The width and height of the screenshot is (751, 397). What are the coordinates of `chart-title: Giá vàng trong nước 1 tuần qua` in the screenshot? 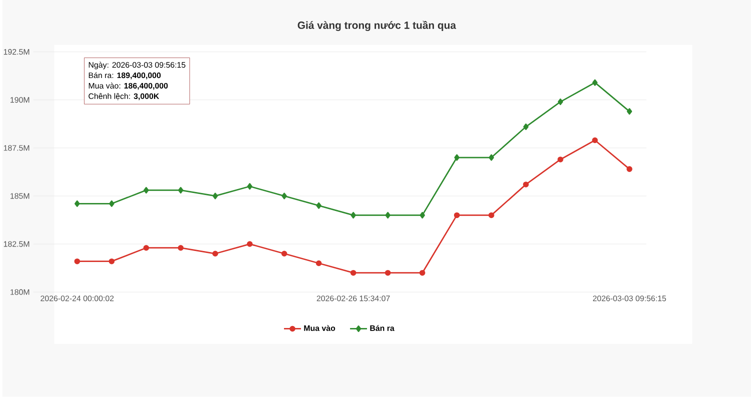 It's located at (377, 26).